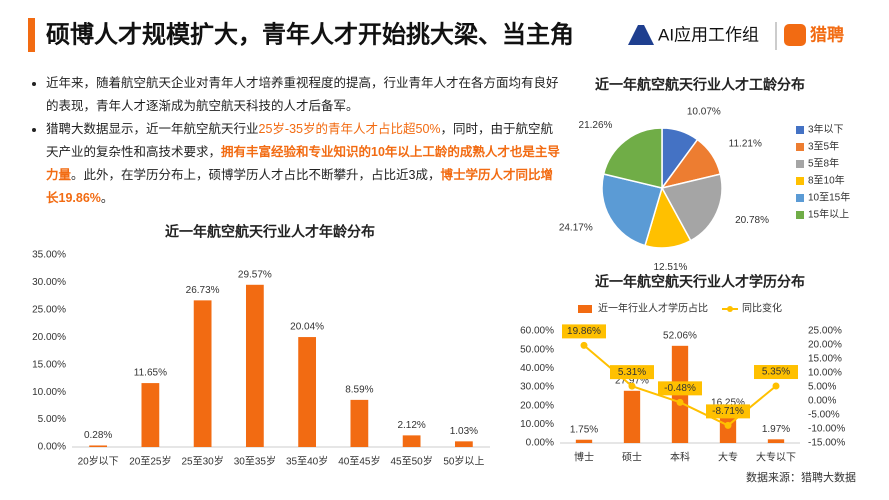  Describe the element at coordinates (49, 255) in the screenshot. I see `y-tick-label: 35.00%` at that location.